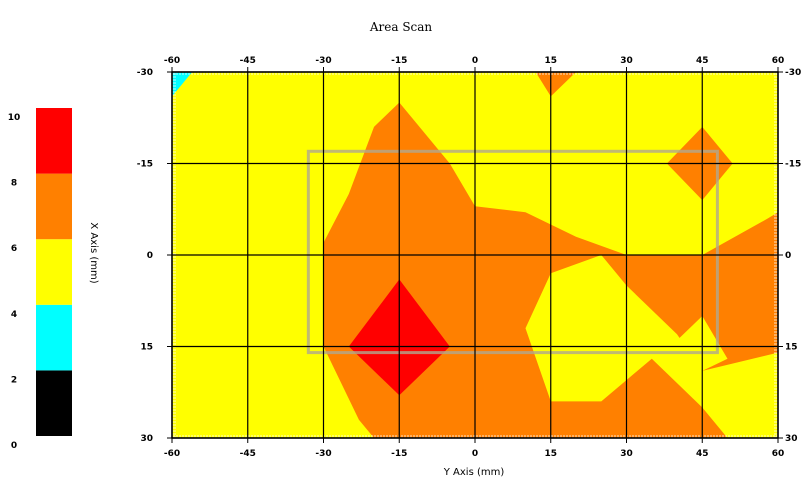  What do you see at coordinates (475, 61) in the screenshot?
I see `x-tick-label-top-4: 0` at bounding box center [475, 61].